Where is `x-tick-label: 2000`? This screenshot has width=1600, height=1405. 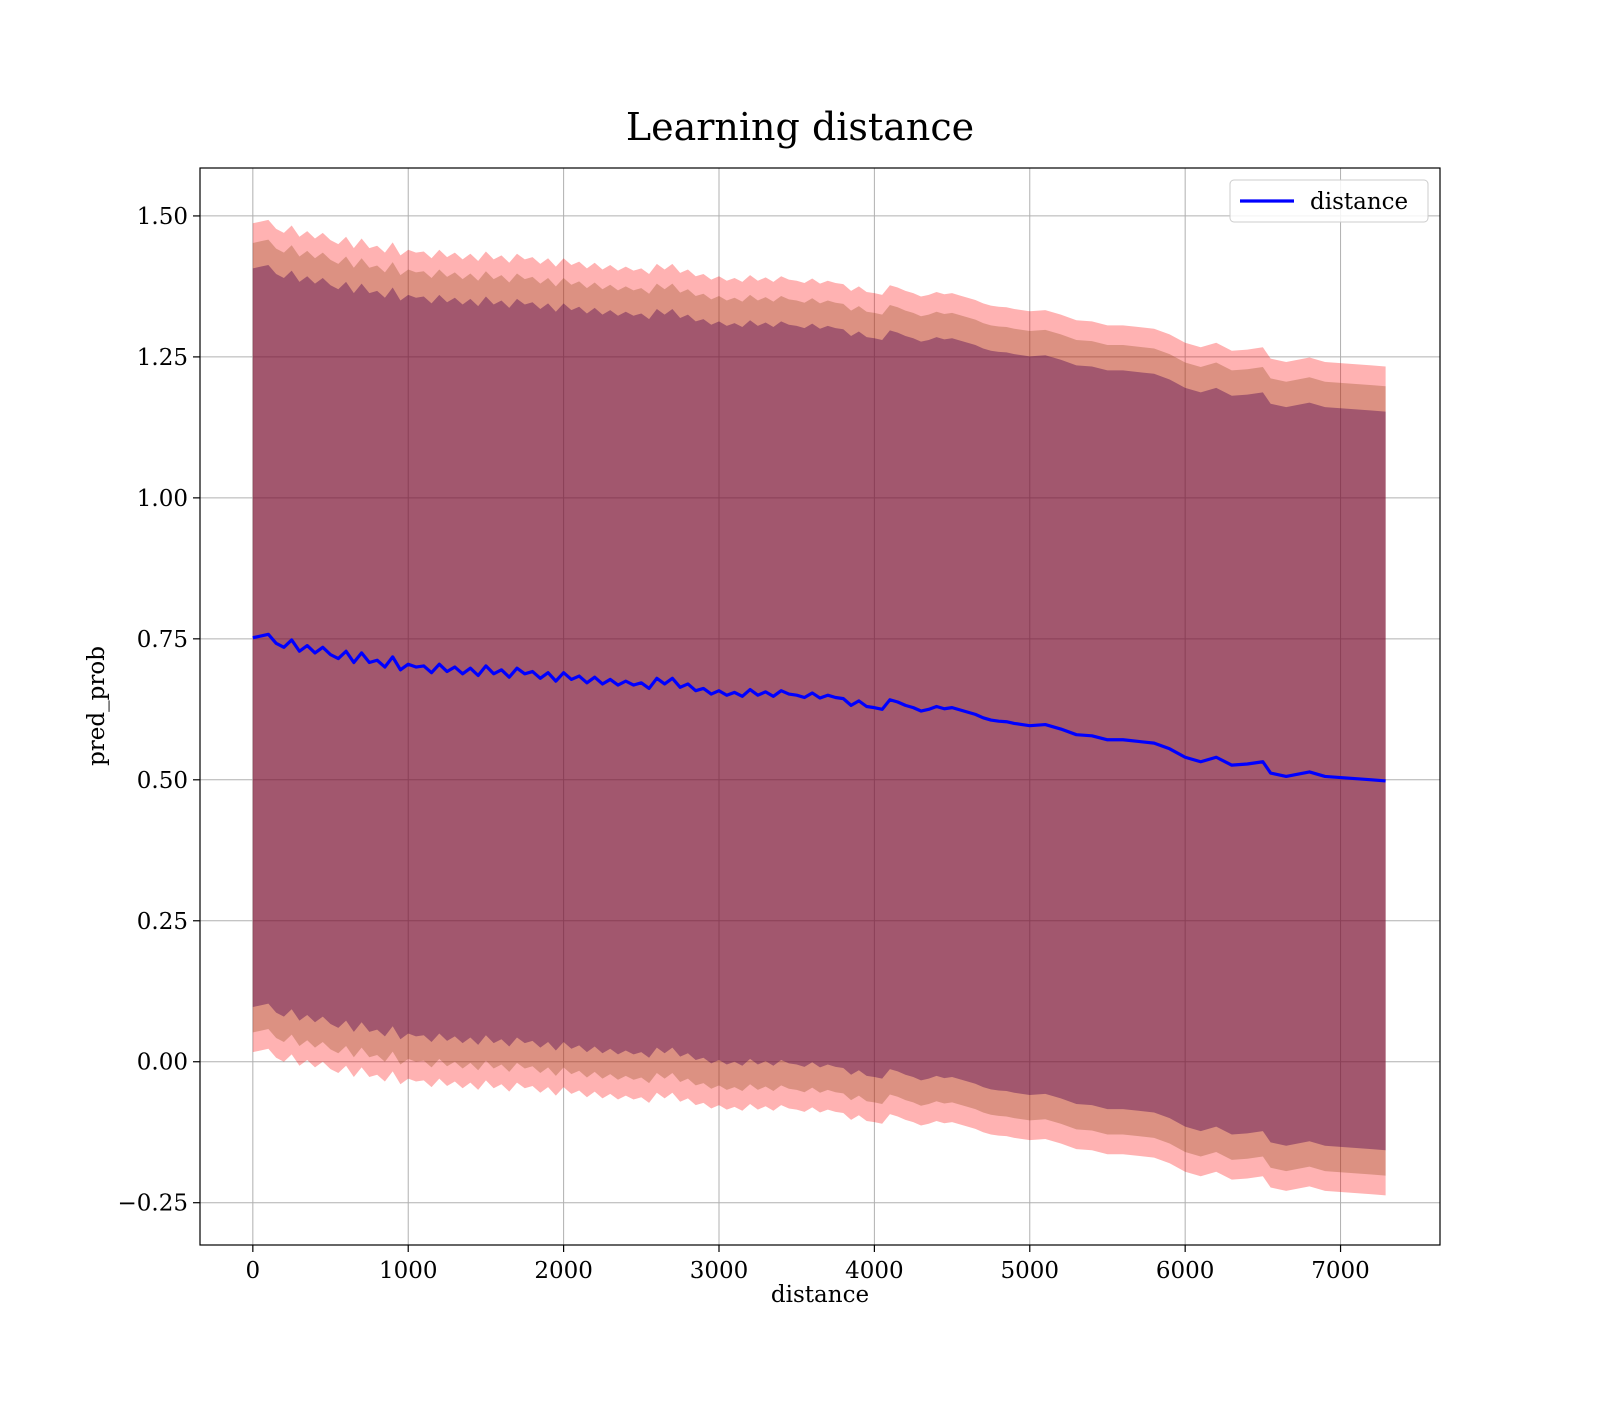 x-tick-label: 2000 is located at coordinates (563, 1271).